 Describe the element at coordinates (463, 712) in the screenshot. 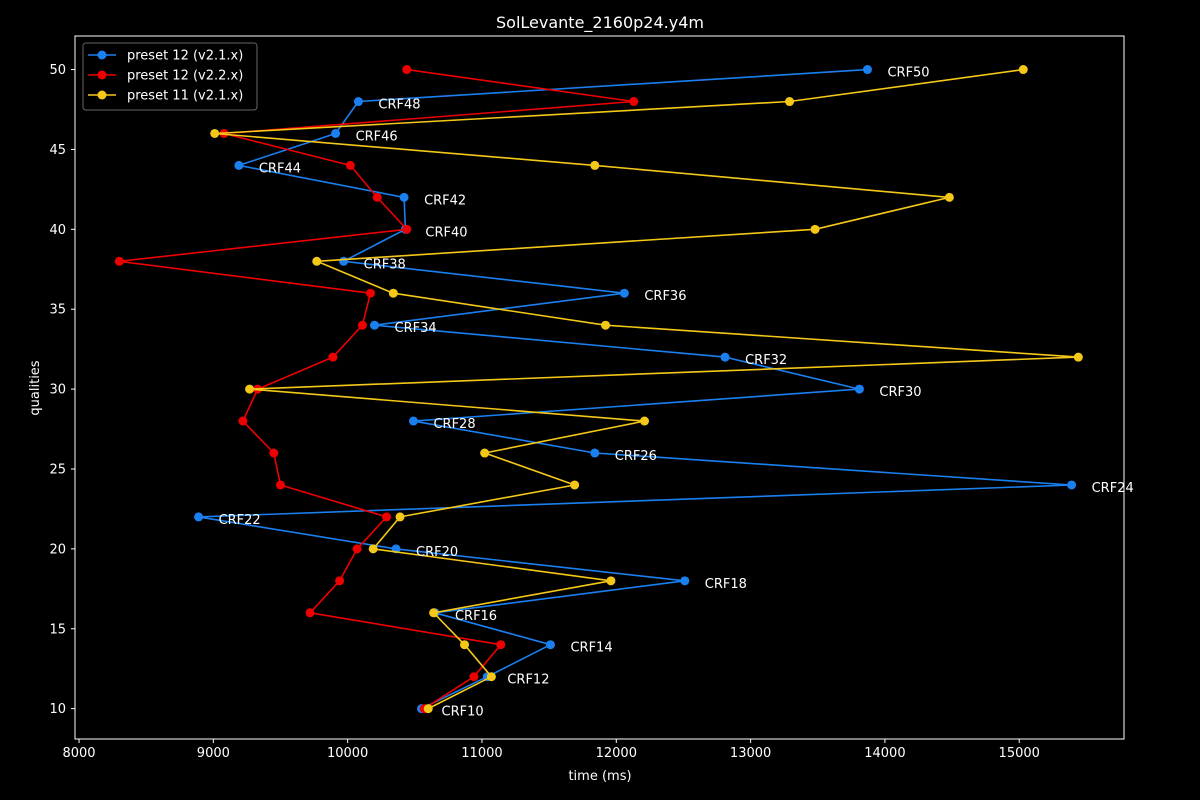

I see `crf-label: CRF10` at that location.